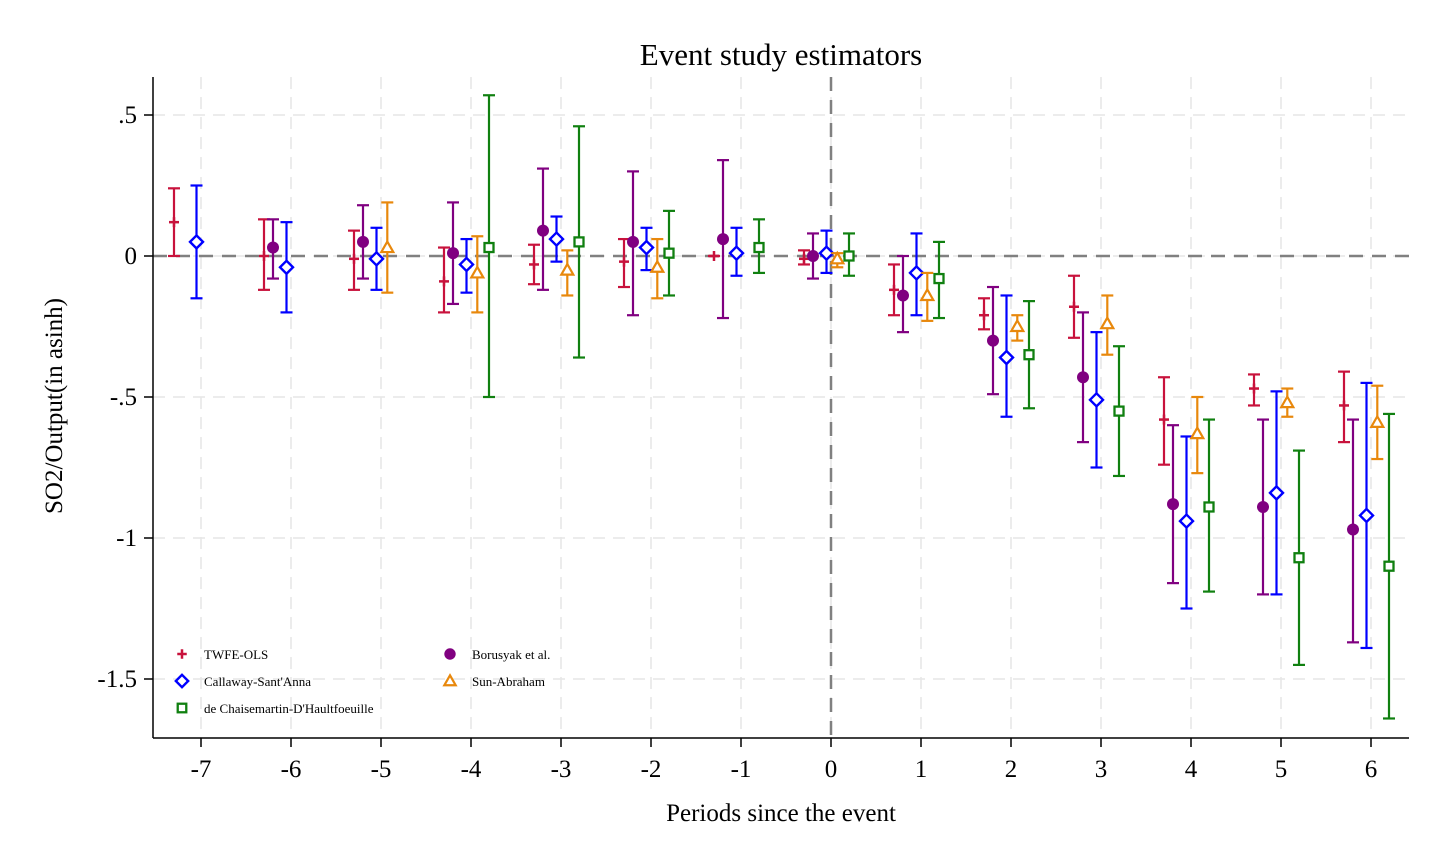 This screenshot has width=1440, height=863. I want to click on x-tick-label: 4, so click(1191, 769).